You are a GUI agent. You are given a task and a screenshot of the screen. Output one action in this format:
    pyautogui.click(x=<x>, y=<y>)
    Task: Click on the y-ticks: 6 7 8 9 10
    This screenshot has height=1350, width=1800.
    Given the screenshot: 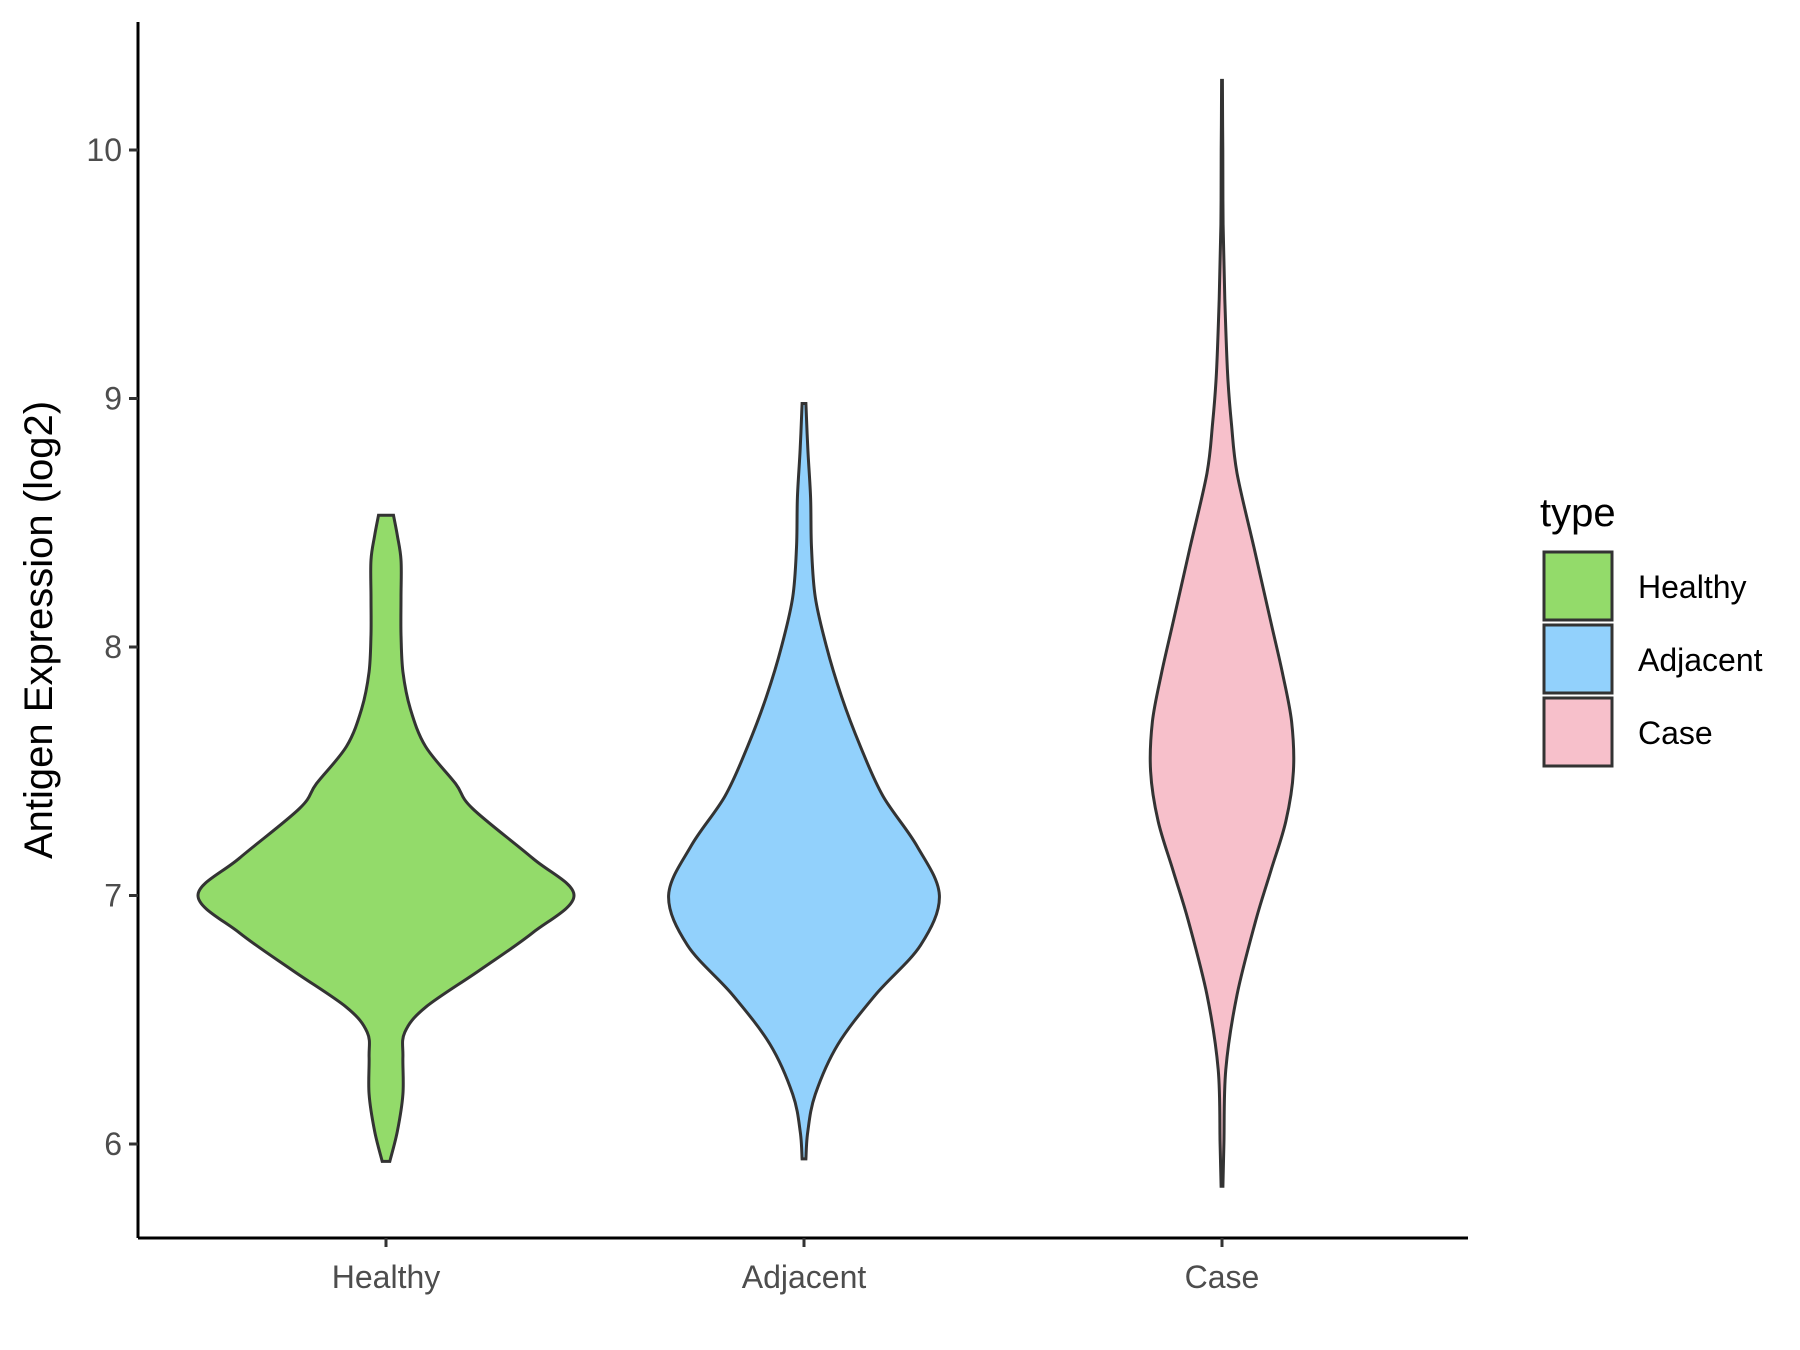 What is the action you would take?
    pyautogui.click(x=112, y=647)
    